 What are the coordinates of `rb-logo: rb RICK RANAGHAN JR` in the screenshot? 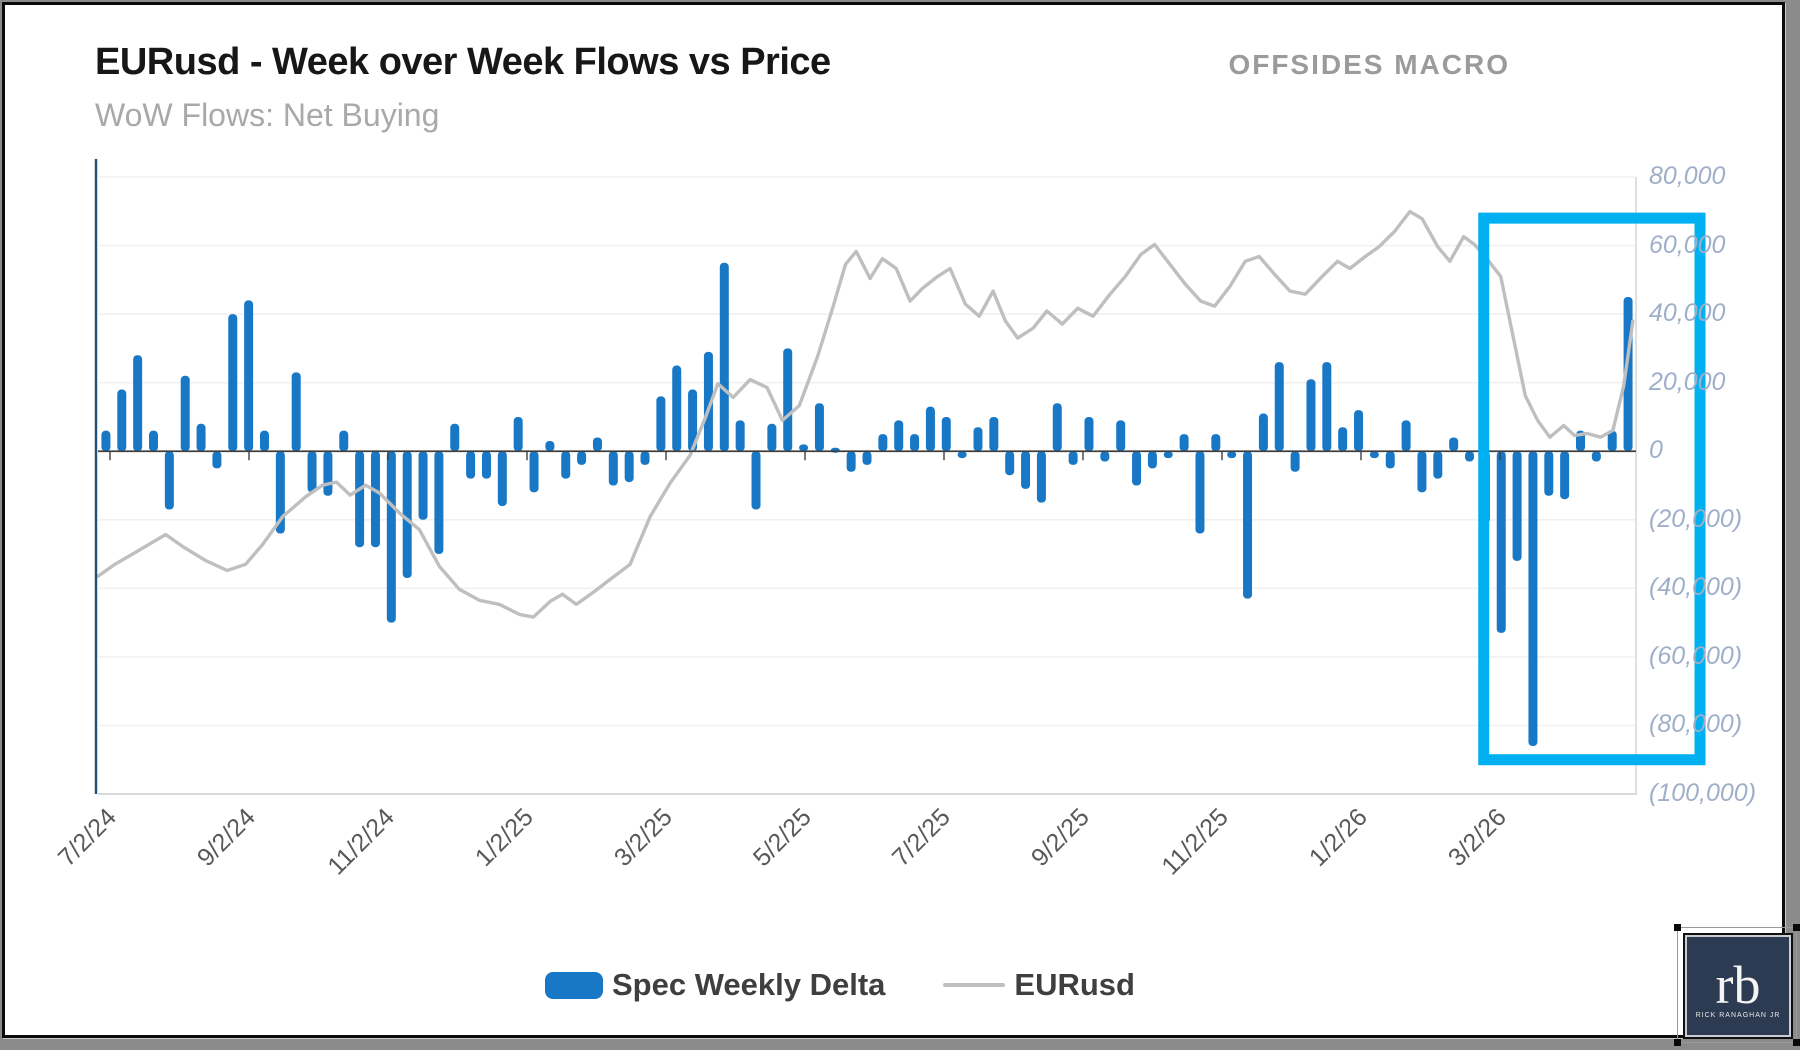 It's located at (1738, 986).